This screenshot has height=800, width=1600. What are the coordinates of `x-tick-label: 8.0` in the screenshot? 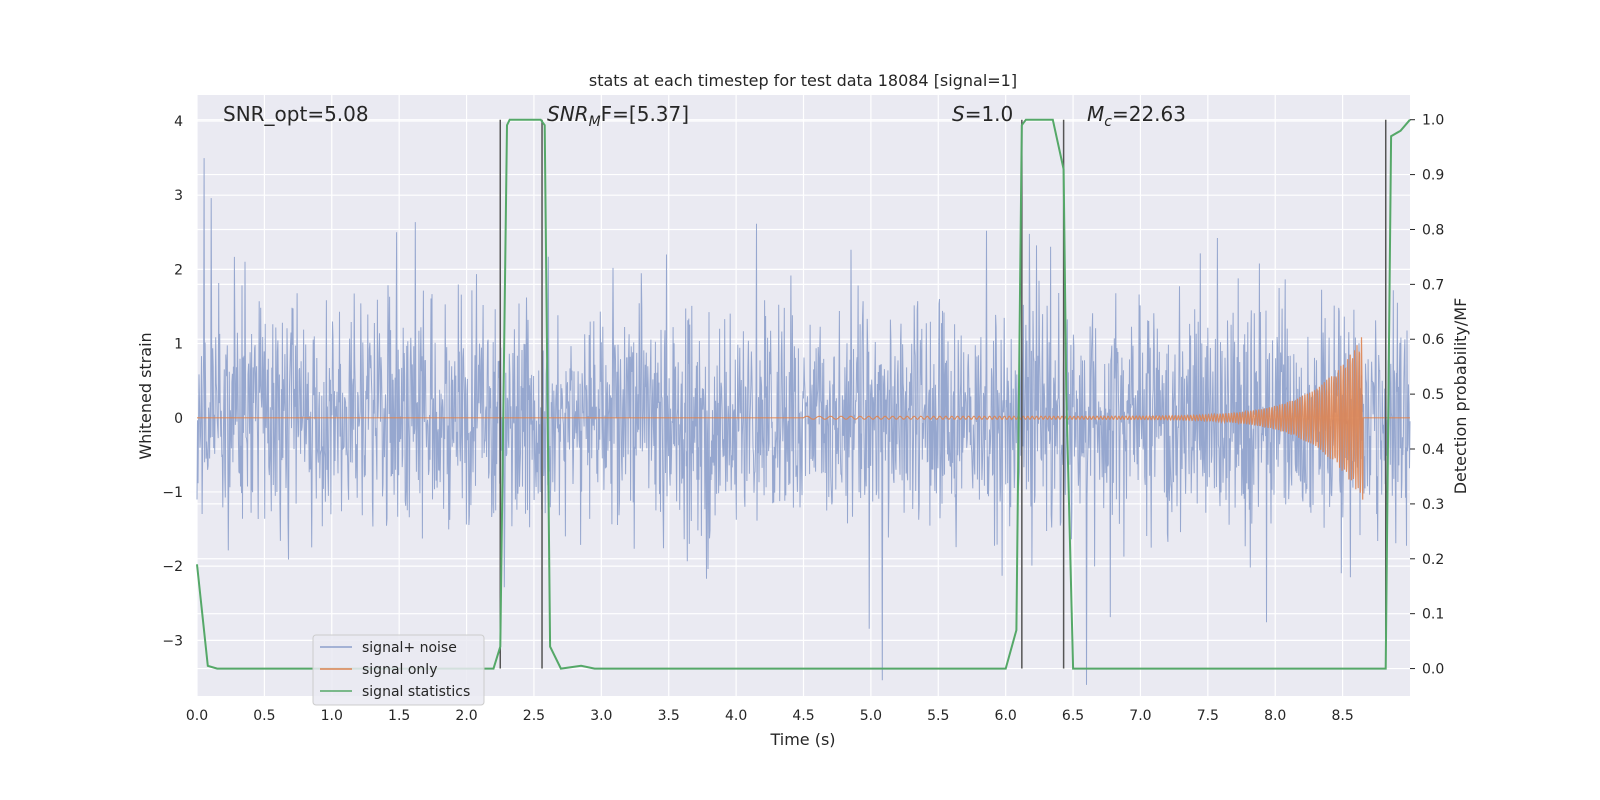 It's located at (1275, 716).